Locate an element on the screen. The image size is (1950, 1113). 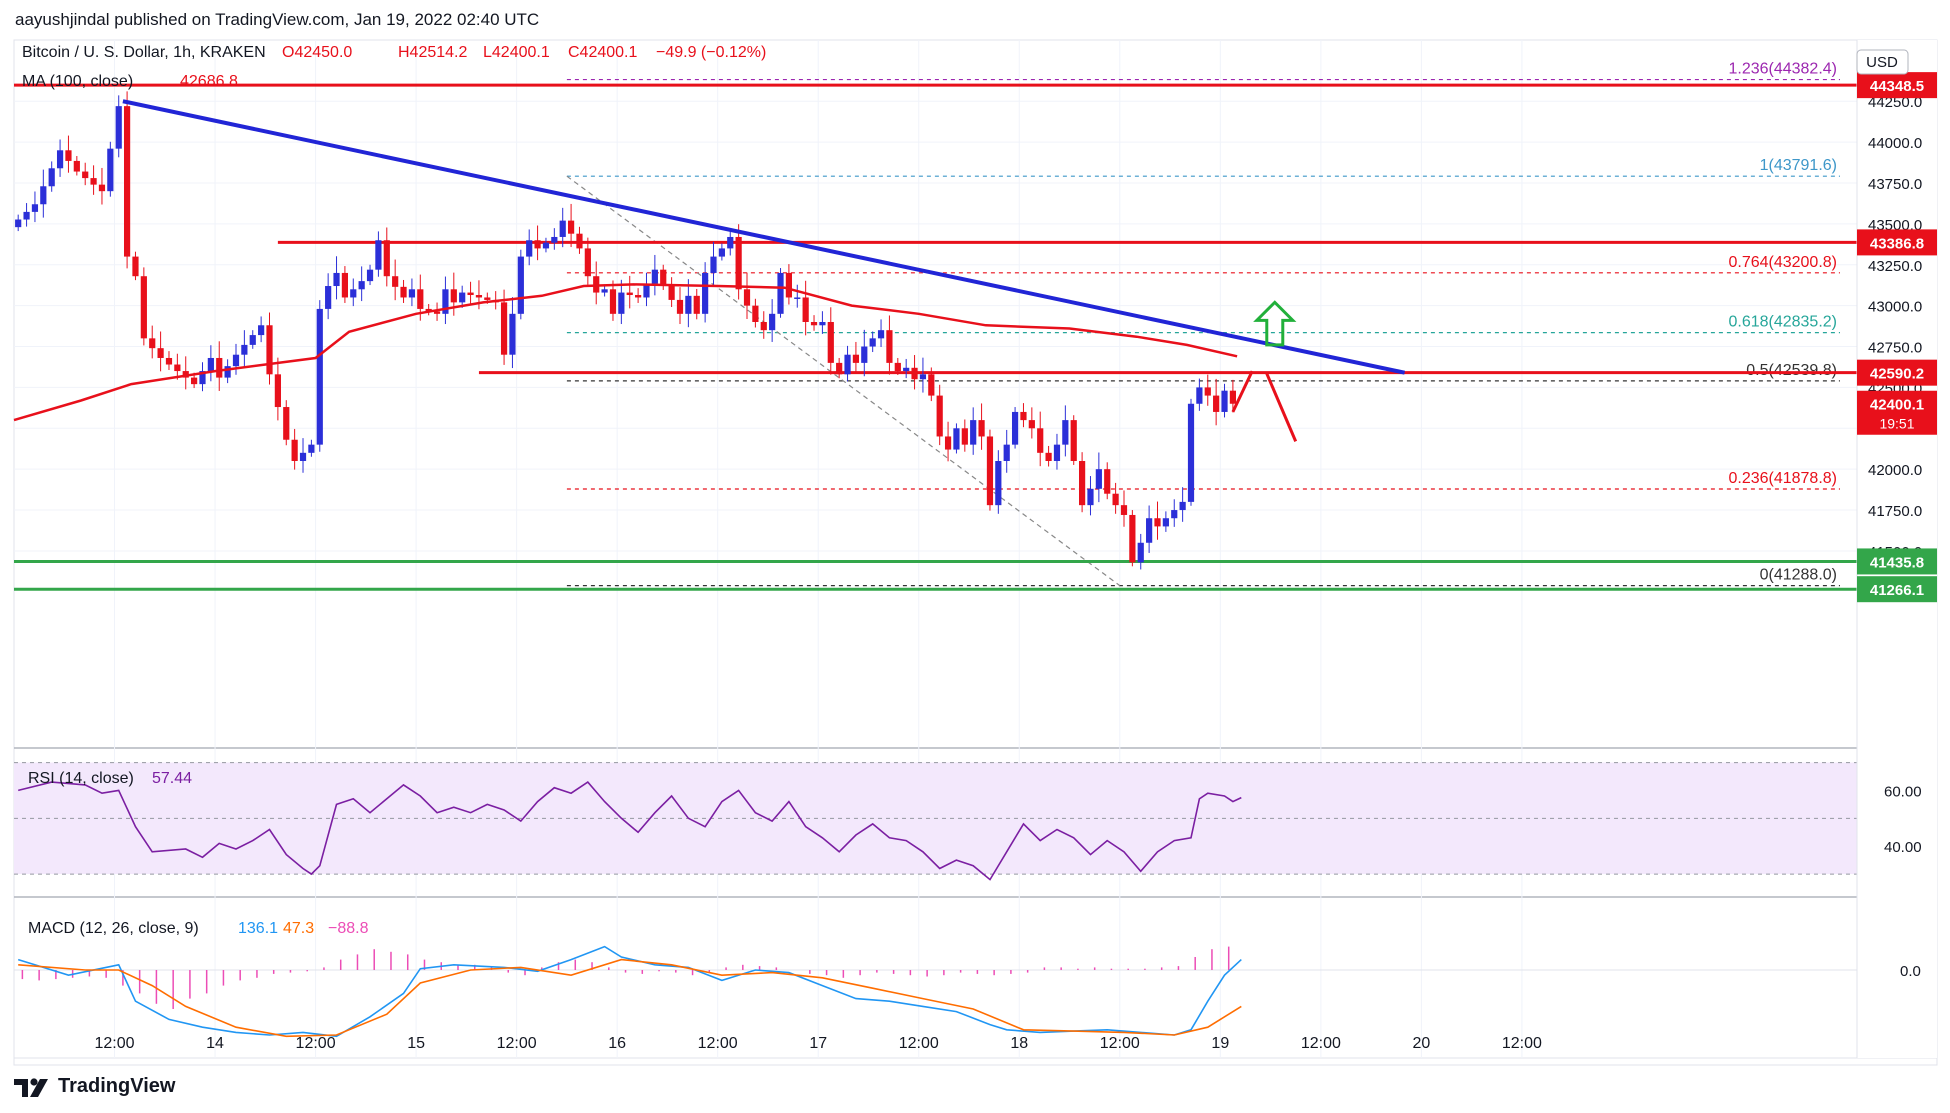
macd-tick-zero: 0.0 is located at coordinates (1910, 971).